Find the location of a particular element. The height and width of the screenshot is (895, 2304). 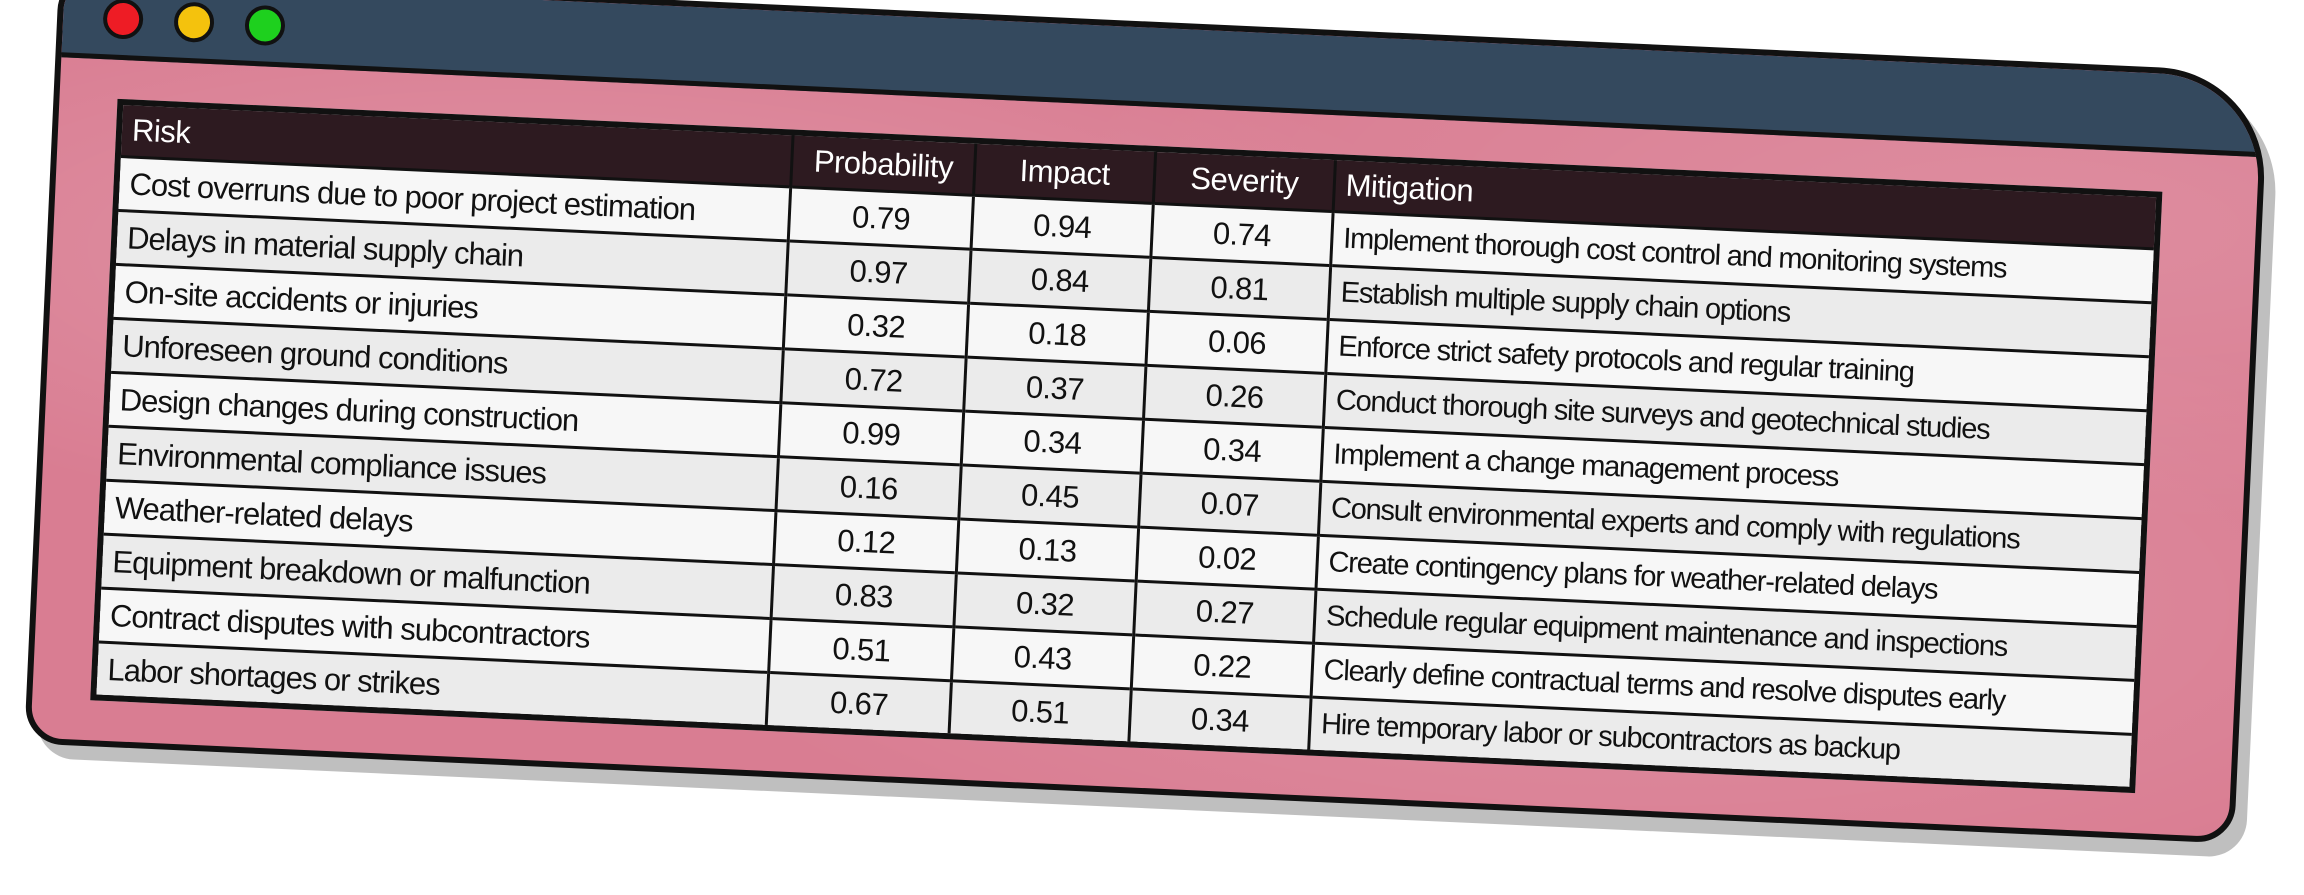

column-header-impact: Impact is located at coordinates (1064, 173).